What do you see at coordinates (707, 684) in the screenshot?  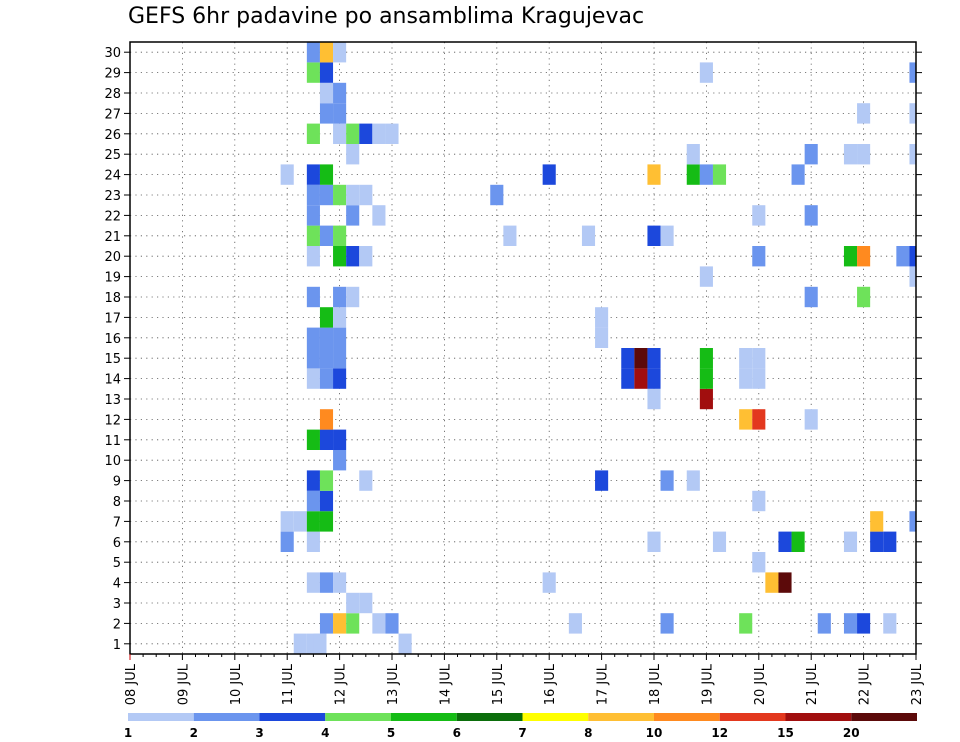 I see `x-tick-label: 19 JUL` at bounding box center [707, 684].